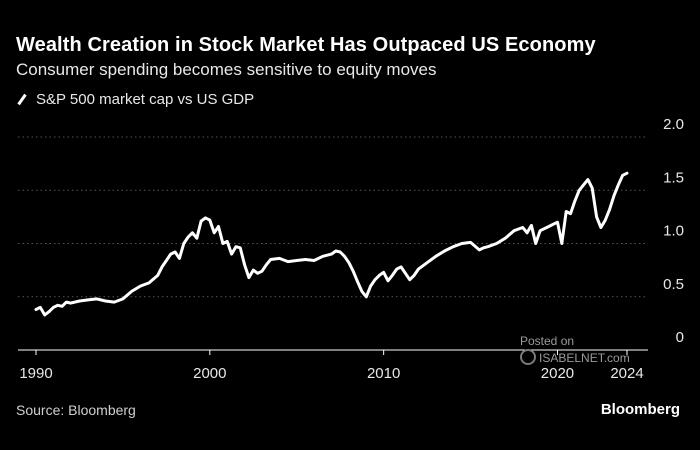 Image resolution: width=700 pixels, height=450 pixels. What do you see at coordinates (383, 373) in the screenshot?
I see `x-tick-label: 2010` at bounding box center [383, 373].